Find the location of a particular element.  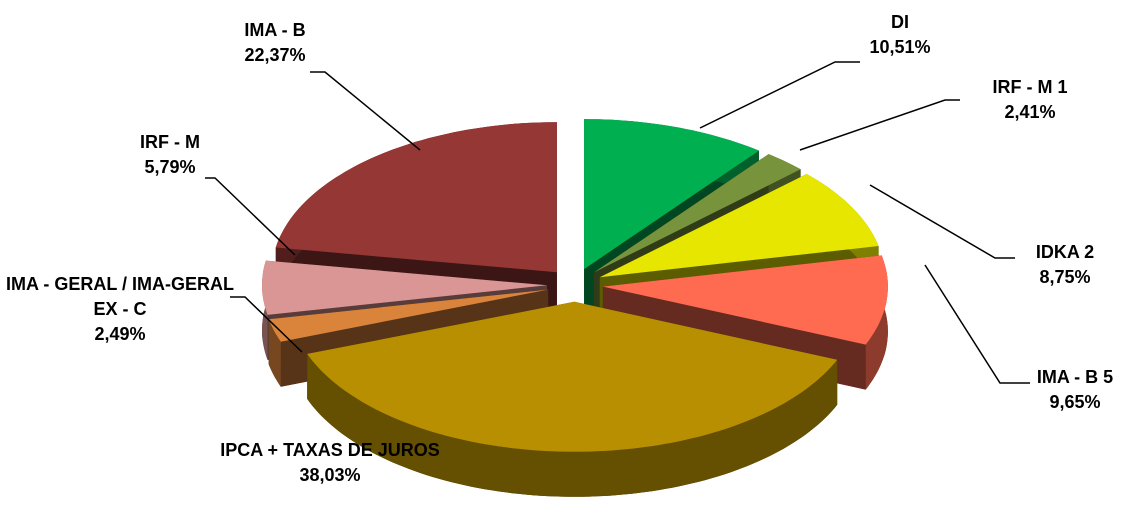

value-label: 9,65% is located at coordinates (1075, 402).